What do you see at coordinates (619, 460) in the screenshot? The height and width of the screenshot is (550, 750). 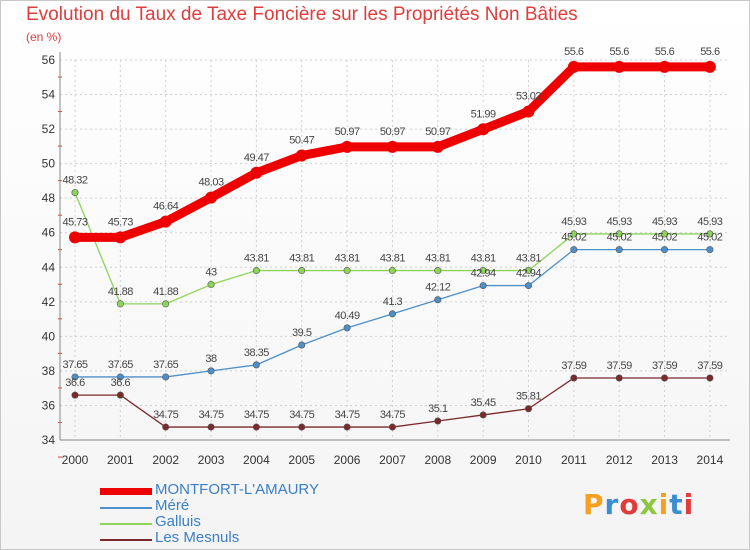 I see `x-tick-label: 2012` at bounding box center [619, 460].